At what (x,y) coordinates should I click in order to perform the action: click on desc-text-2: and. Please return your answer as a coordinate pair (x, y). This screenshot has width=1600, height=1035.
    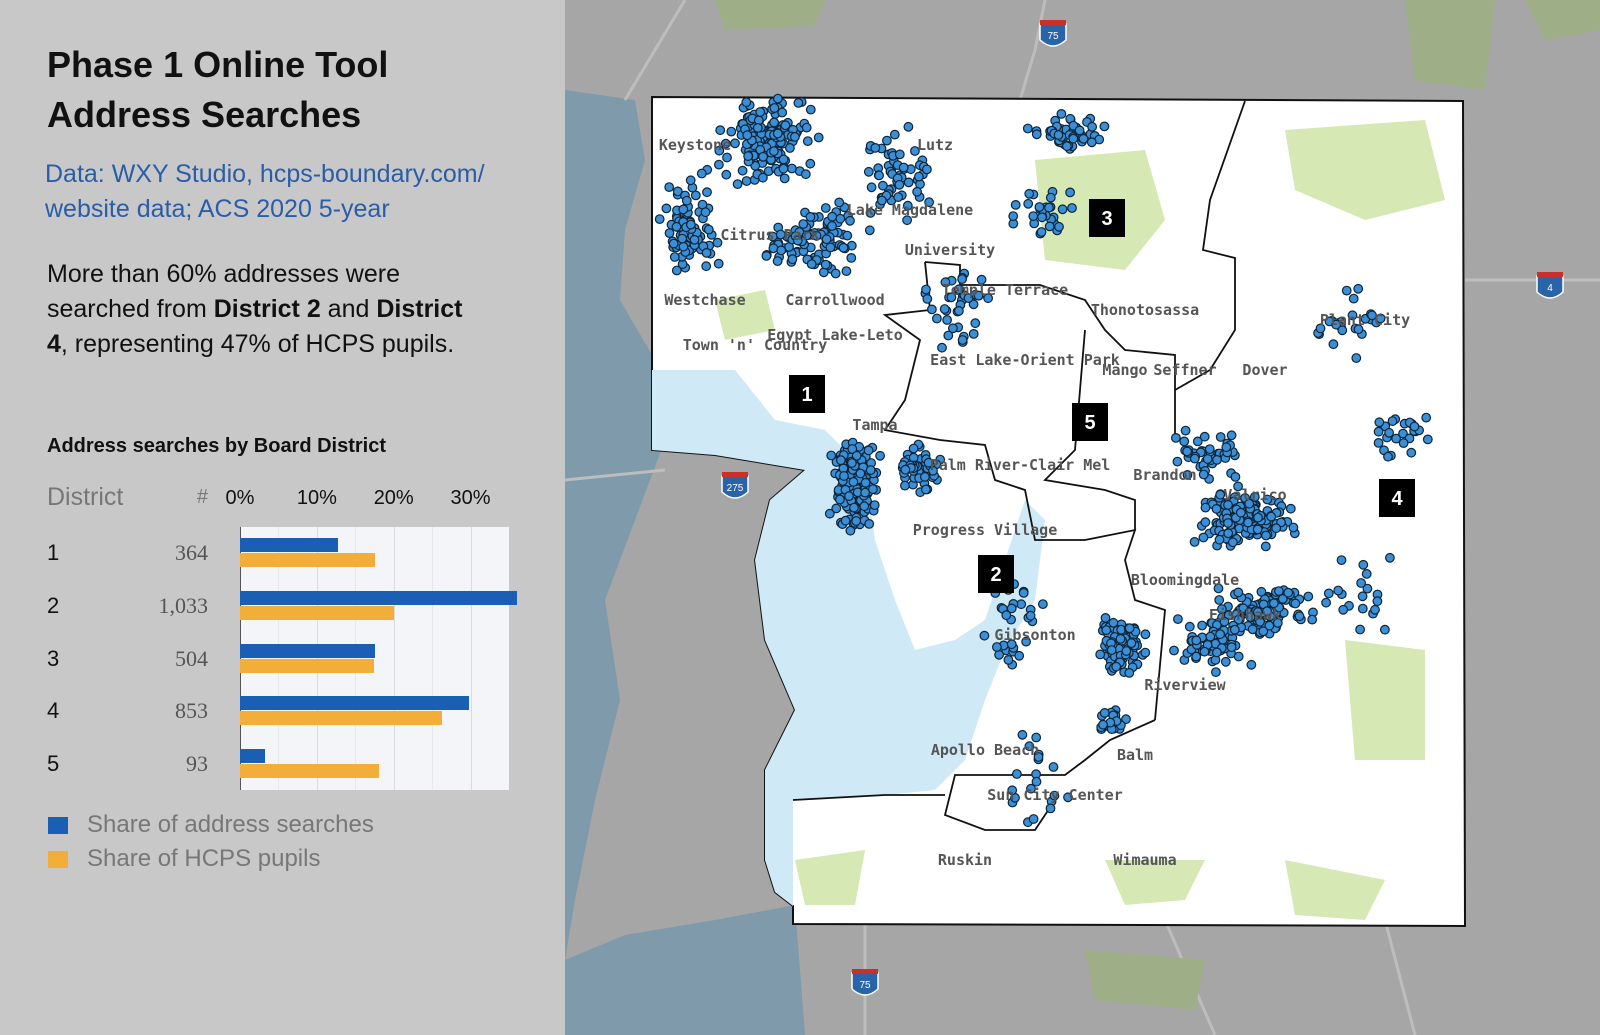
    Looking at the image, I should click on (348, 309).